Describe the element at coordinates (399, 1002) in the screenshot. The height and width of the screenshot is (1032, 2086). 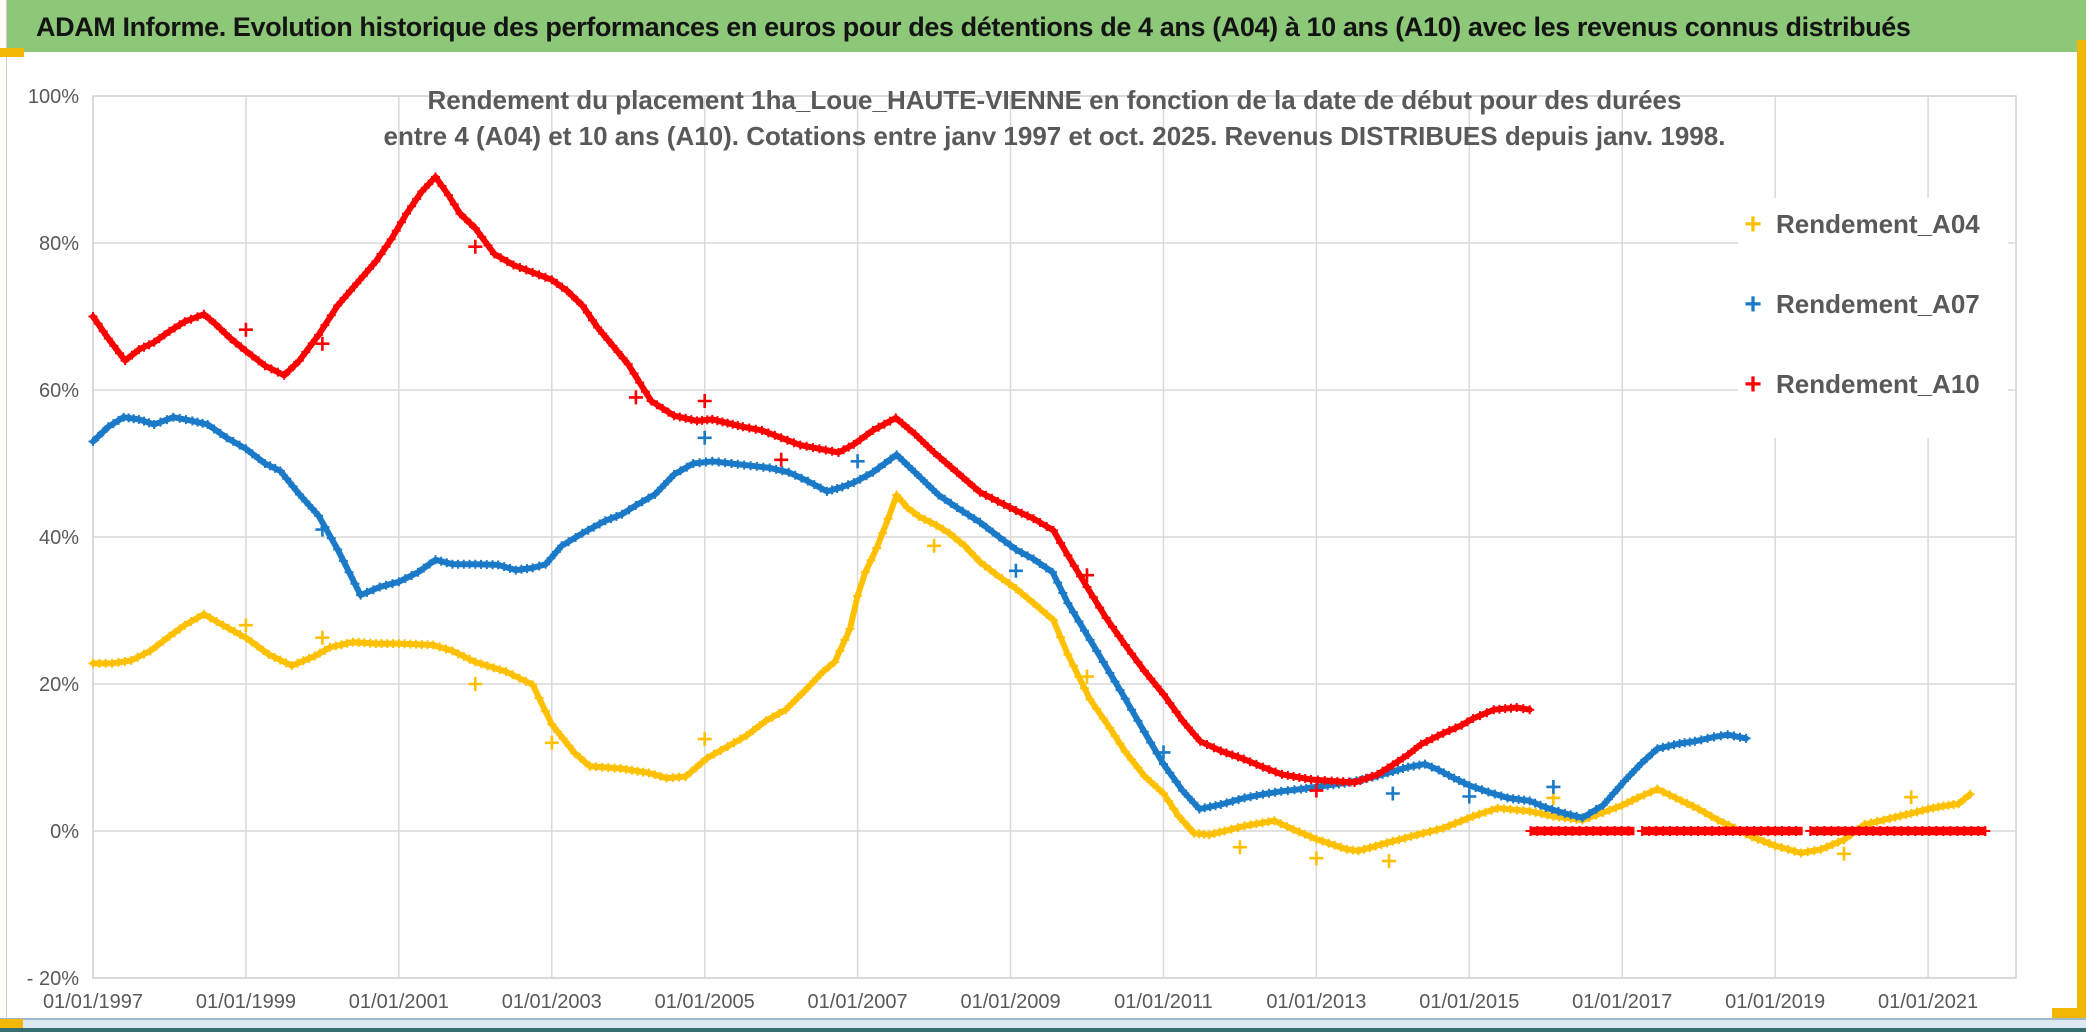
I see `x-axis-tick-label: 01/01/2001` at that location.